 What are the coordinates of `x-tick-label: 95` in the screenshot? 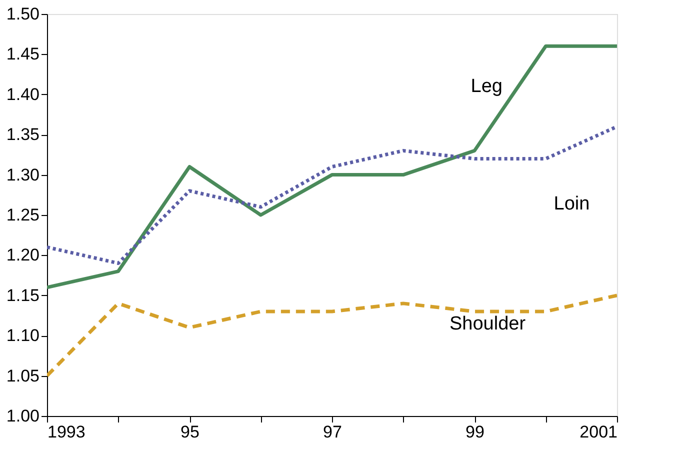 It's located at (190, 432).